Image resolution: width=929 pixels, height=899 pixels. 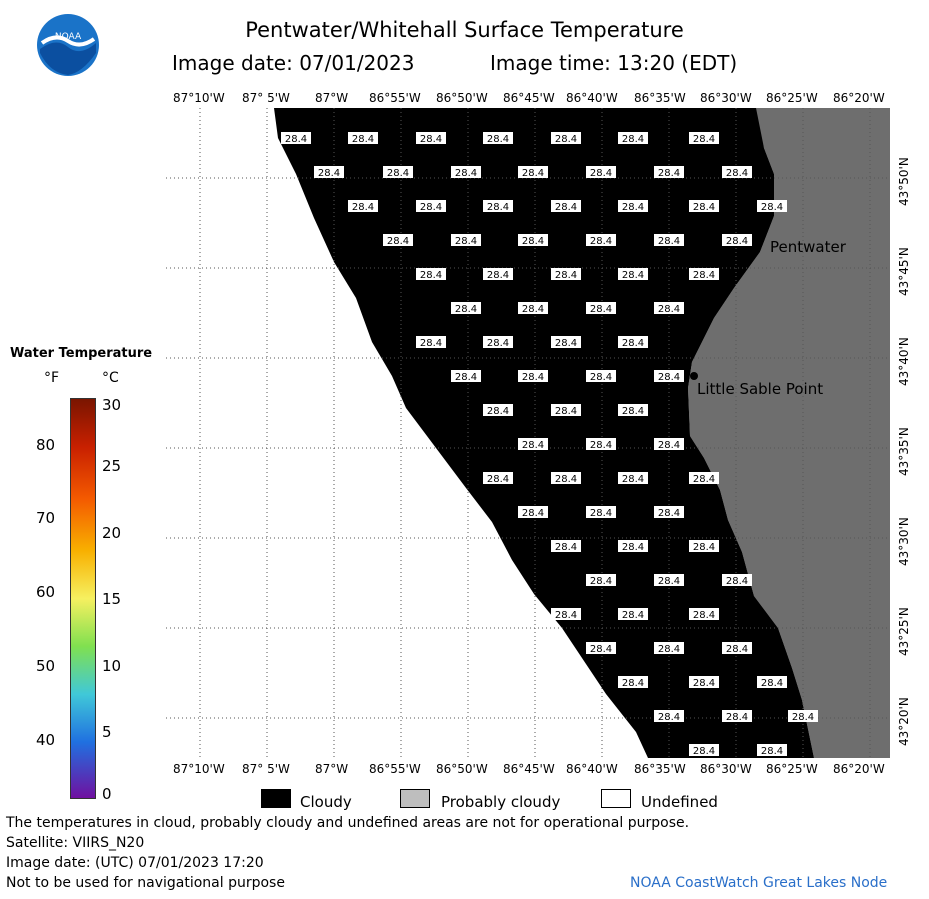 What do you see at coordinates (859, 769) in the screenshot?
I see `lon-tick-bottom: 86°20'W` at bounding box center [859, 769].